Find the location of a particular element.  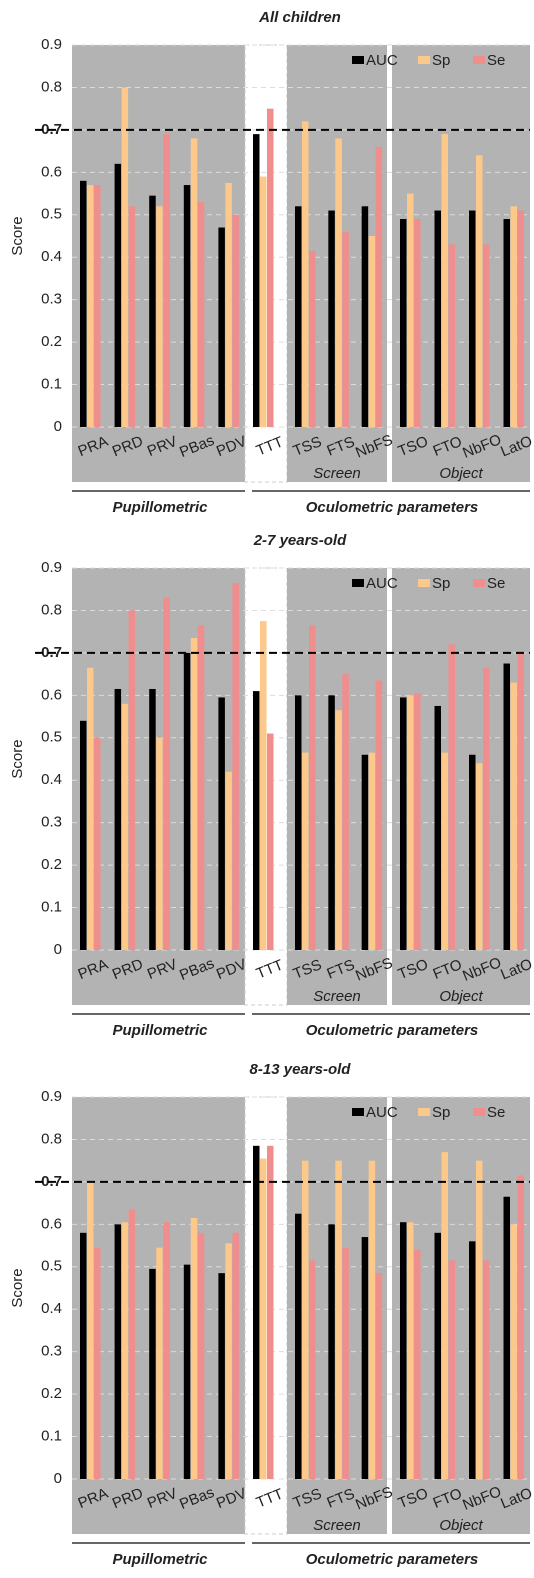

y-tick-label: 0.9 is located at coordinates (51, 567).